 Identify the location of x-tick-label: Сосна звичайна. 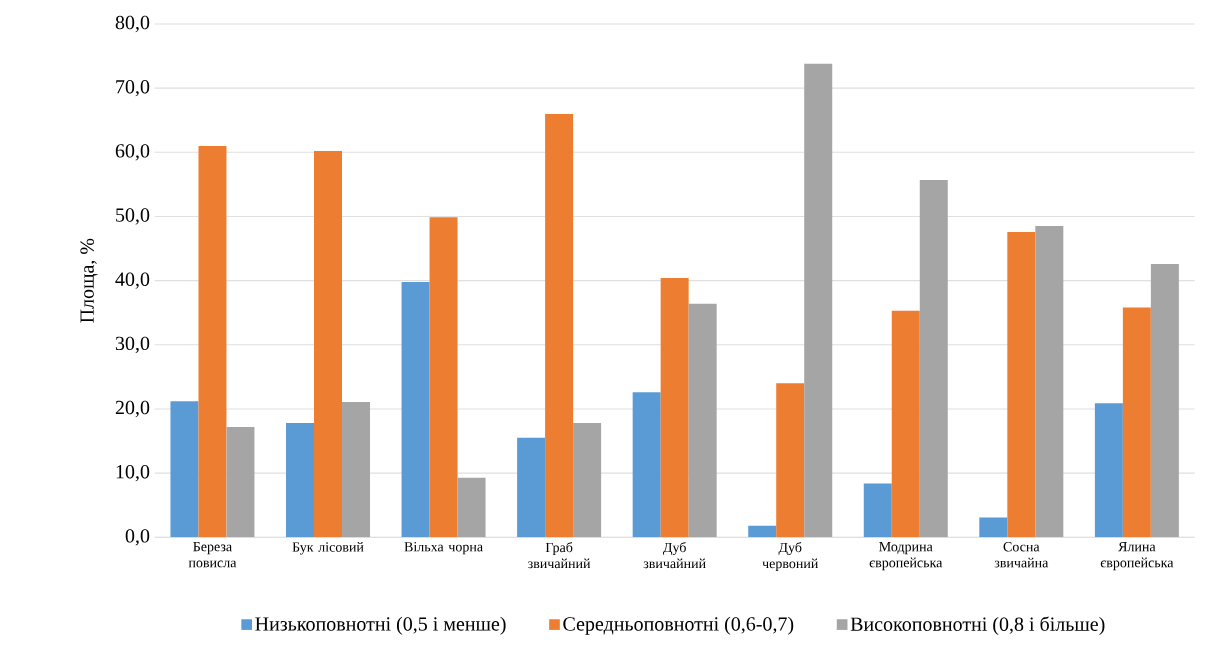
(1021, 555).